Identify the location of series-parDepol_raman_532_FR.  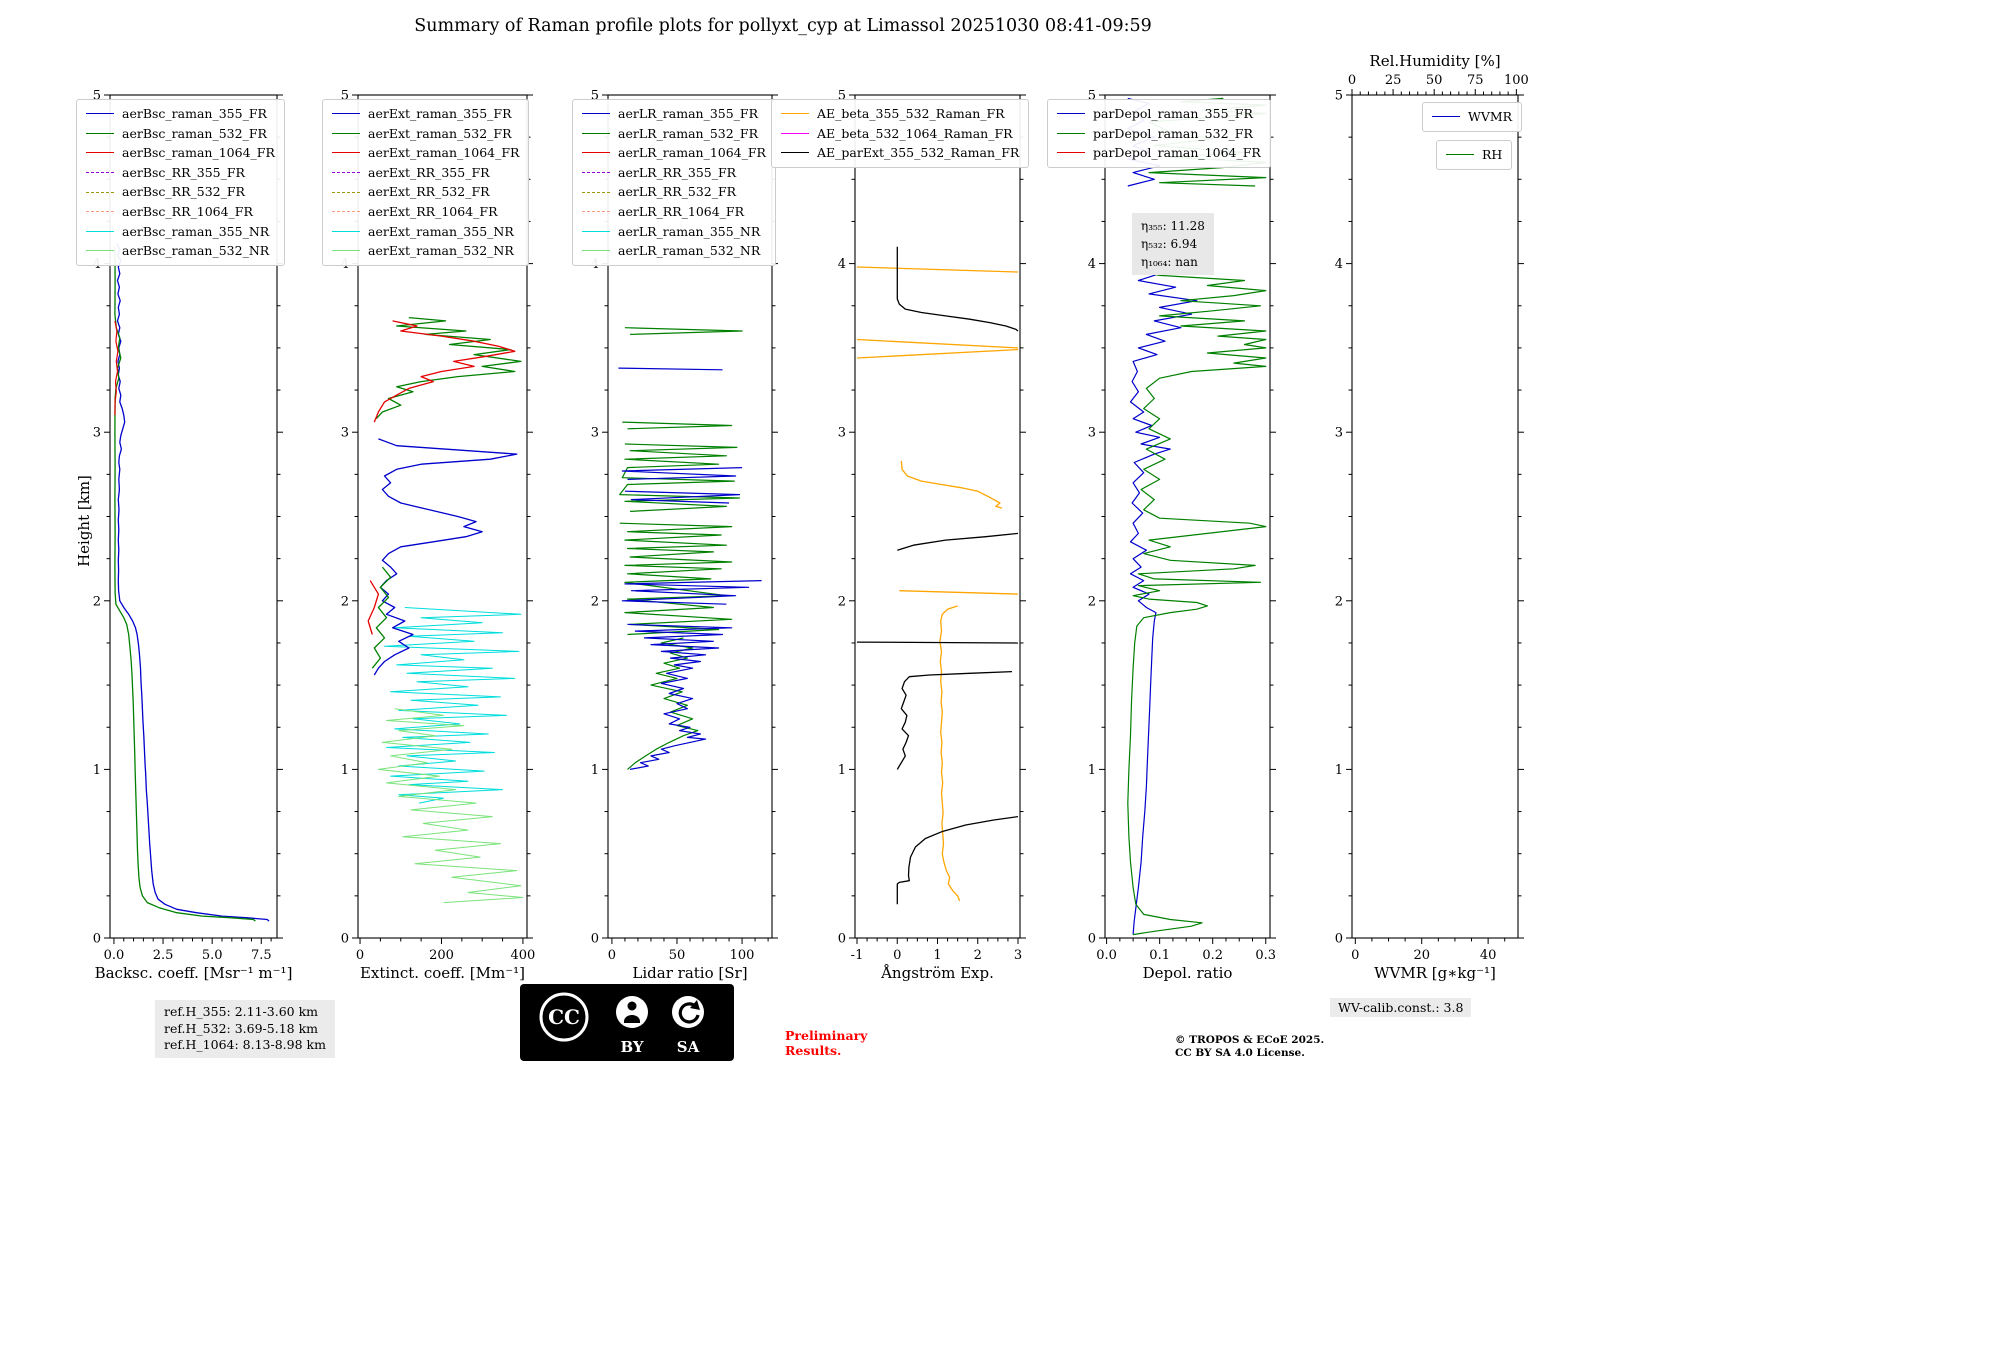
(1197, 602).